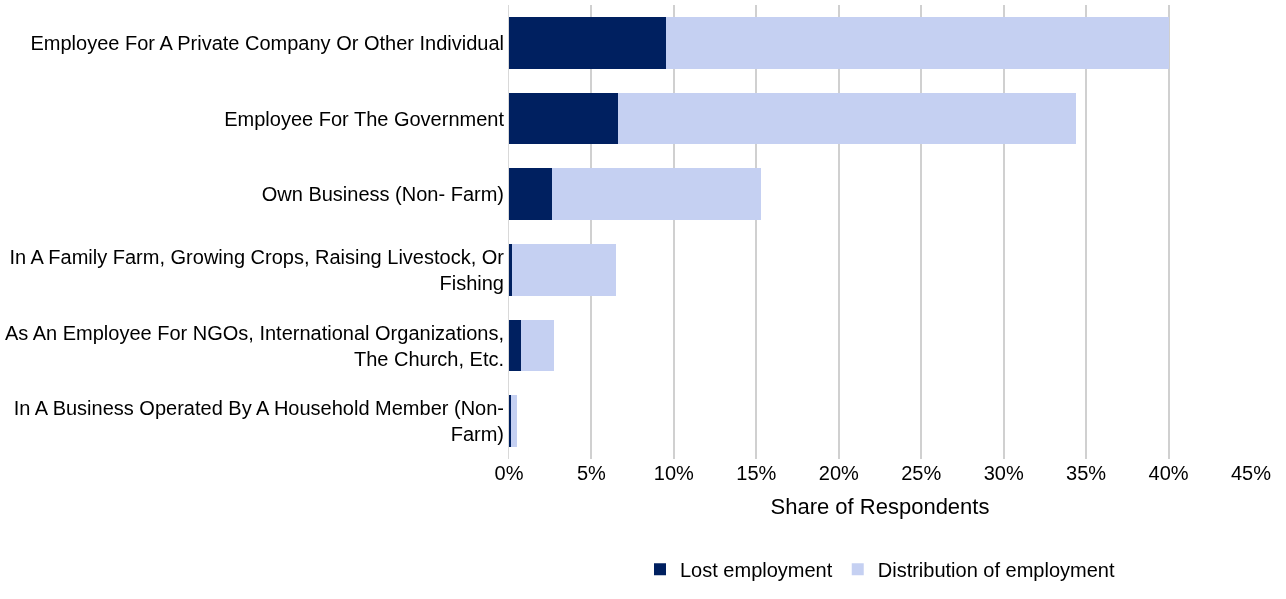 This screenshot has width=1286, height=599. I want to click on x-tick-label: 5%, so click(591, 473).